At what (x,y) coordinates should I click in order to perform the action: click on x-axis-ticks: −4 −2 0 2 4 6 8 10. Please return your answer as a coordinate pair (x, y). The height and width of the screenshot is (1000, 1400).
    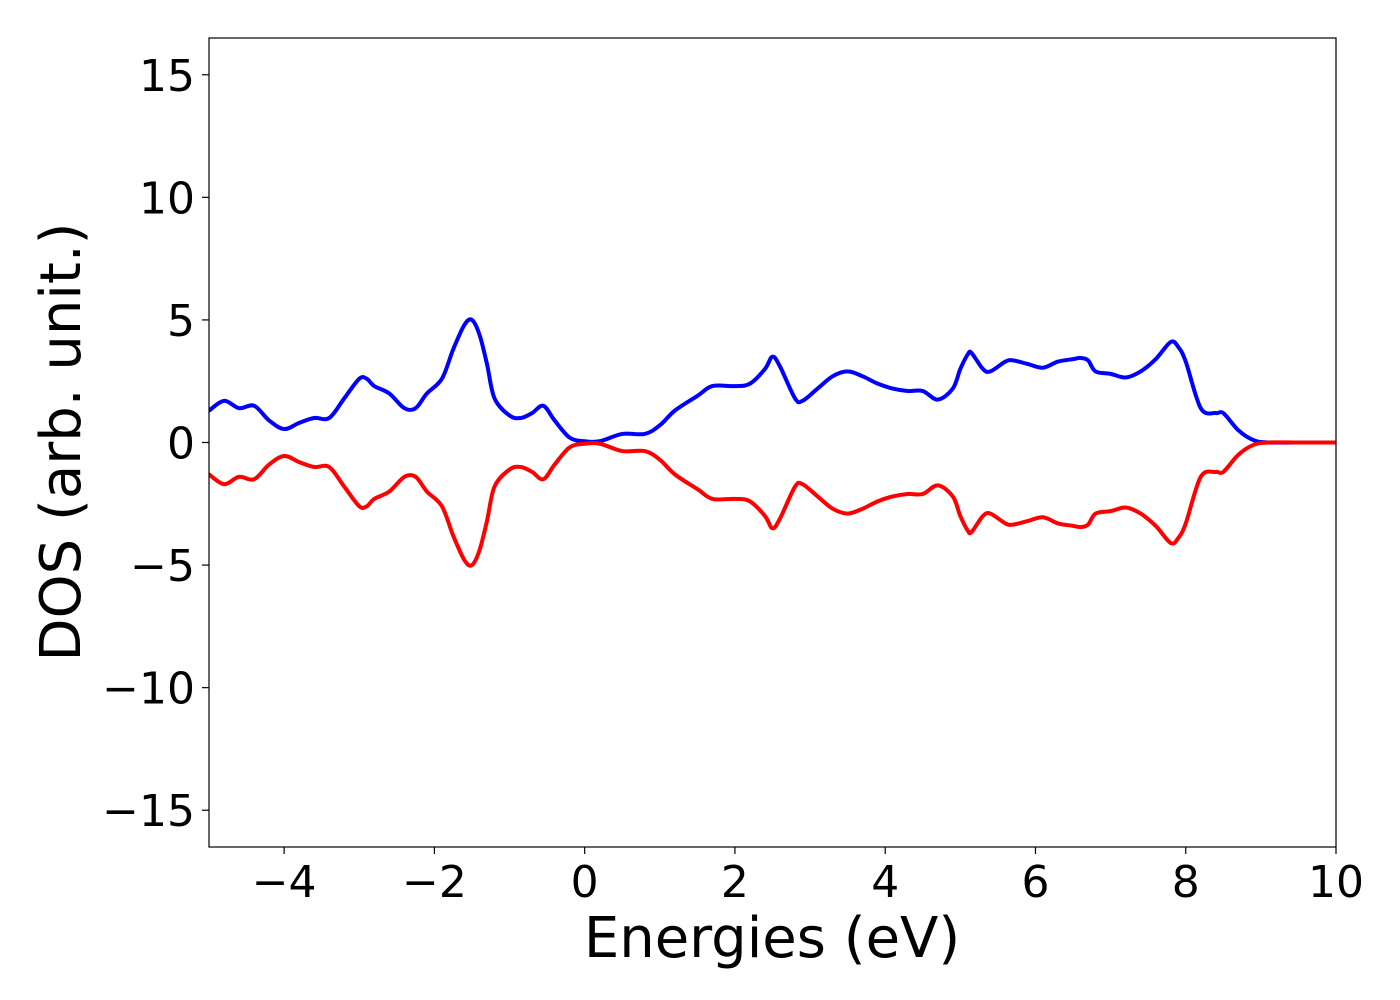
    Looking at the image, I should click on (808, 877).